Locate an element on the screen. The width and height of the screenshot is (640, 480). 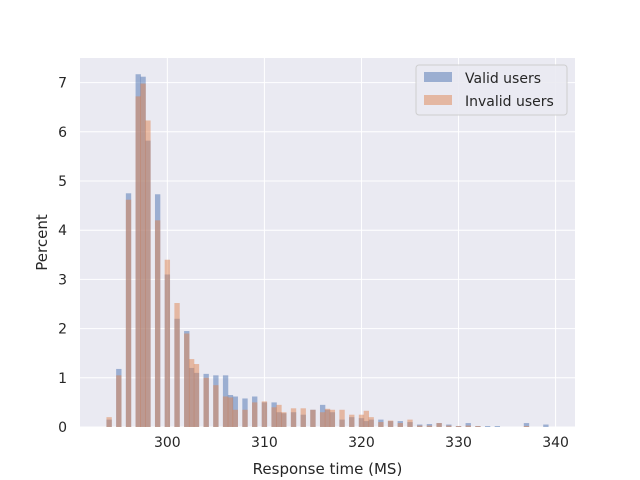
y-tick-label: 4 is located at coordinates (62, 231).